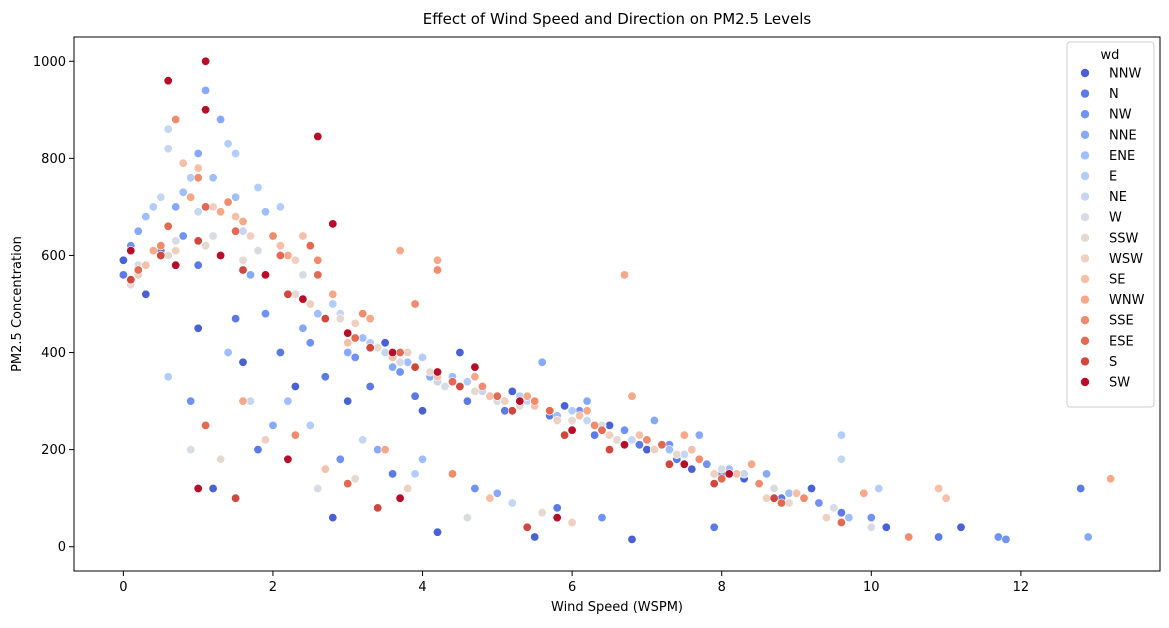 The height and width of the screenshot is (628, 1169). Describe the element at coordinates (1108, 135) in the screenshot. I see `legend-item-nne: NNE` at that location.